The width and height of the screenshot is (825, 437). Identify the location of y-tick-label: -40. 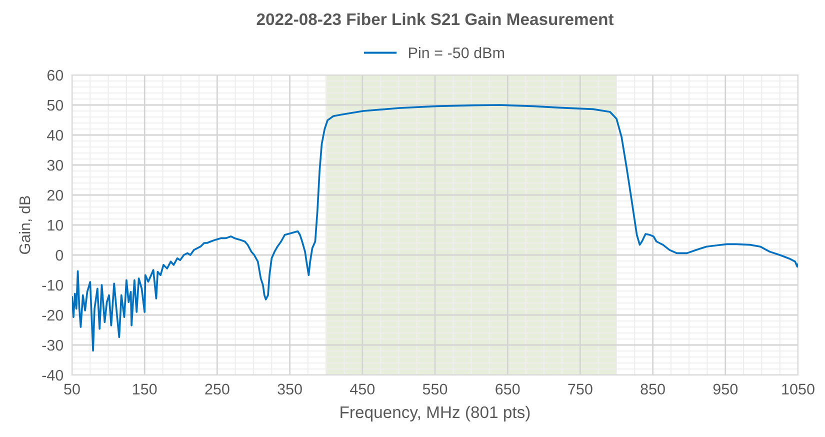
(53, 375).